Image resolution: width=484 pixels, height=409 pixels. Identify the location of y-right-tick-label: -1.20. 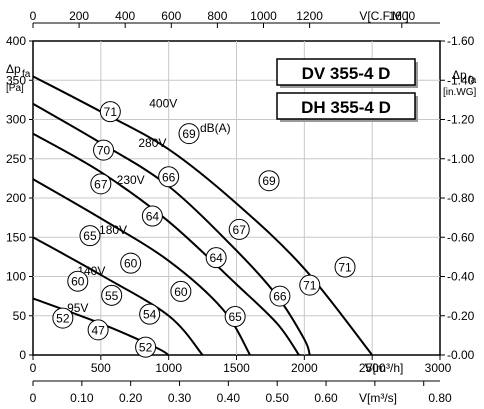
(461, 120).